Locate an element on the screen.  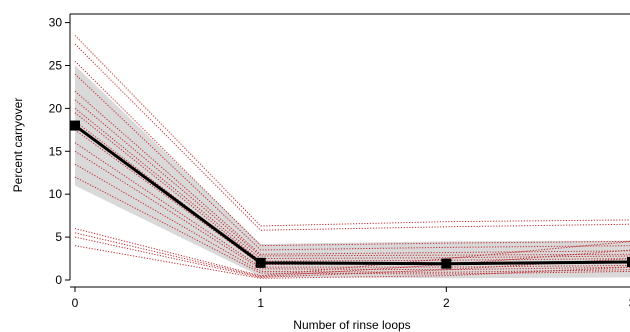
y-tick-label: 25 is located at coordinates (56, 65).